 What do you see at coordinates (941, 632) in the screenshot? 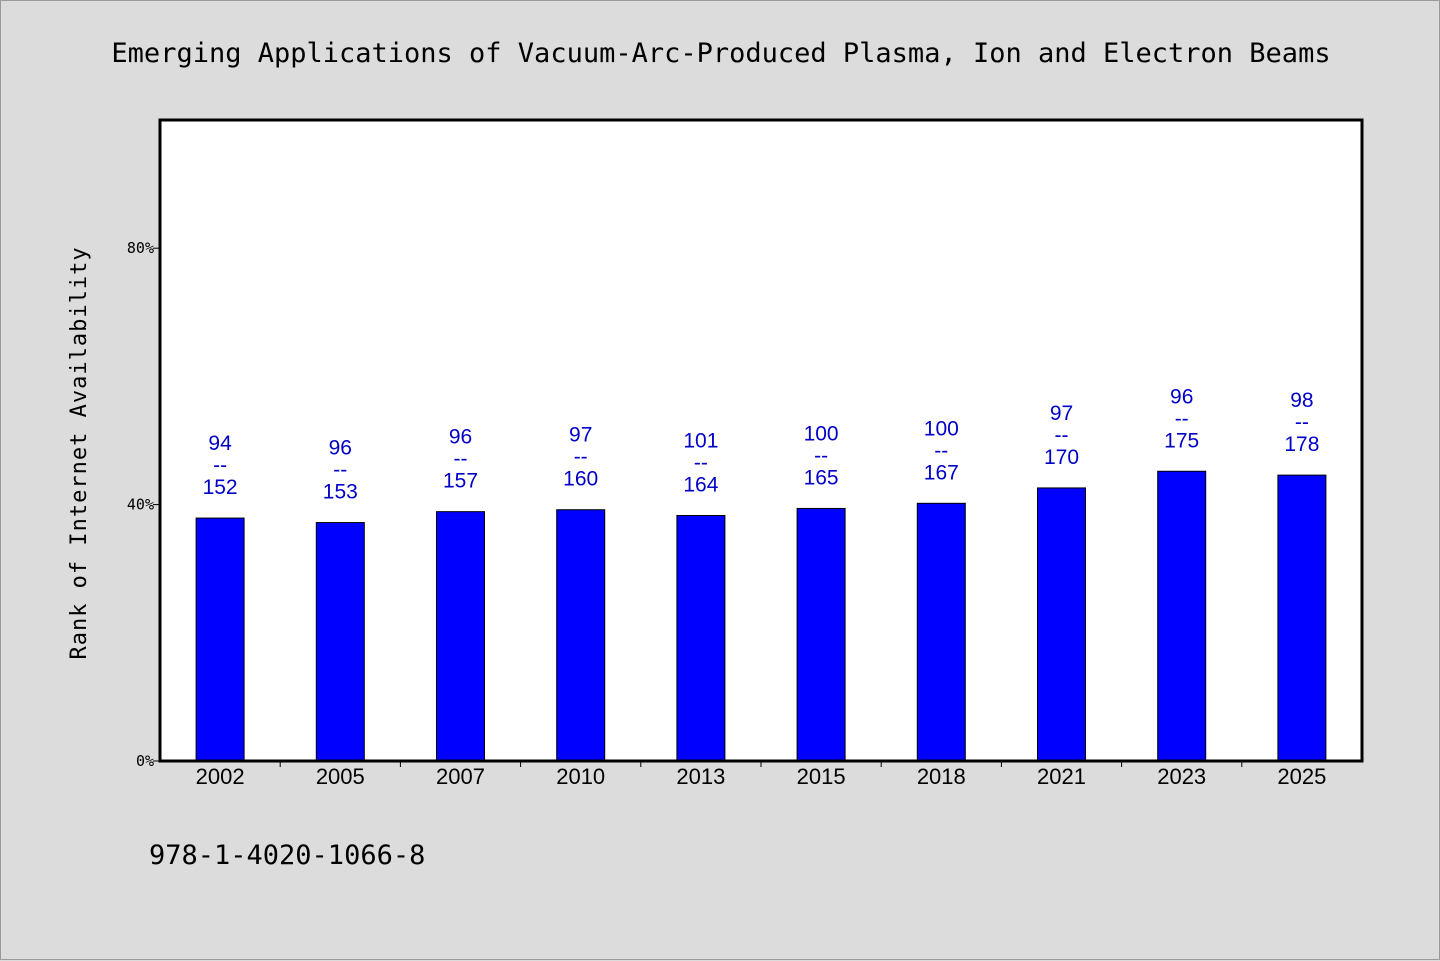
I see `bar-2018` at bounding box center [941, 632].